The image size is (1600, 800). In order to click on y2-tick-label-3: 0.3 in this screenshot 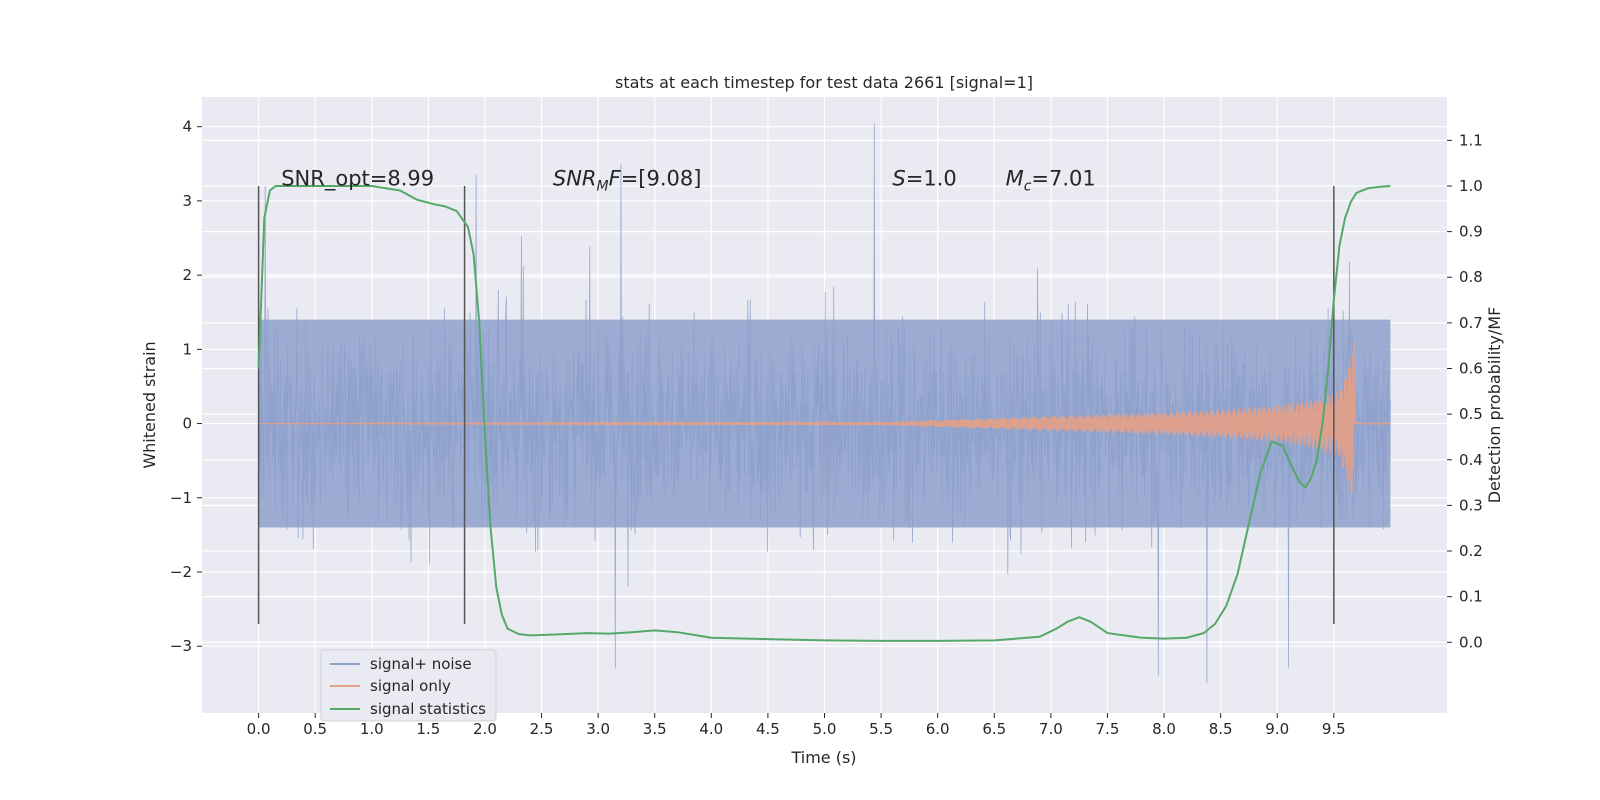, I will do `click(1471, 505)`.